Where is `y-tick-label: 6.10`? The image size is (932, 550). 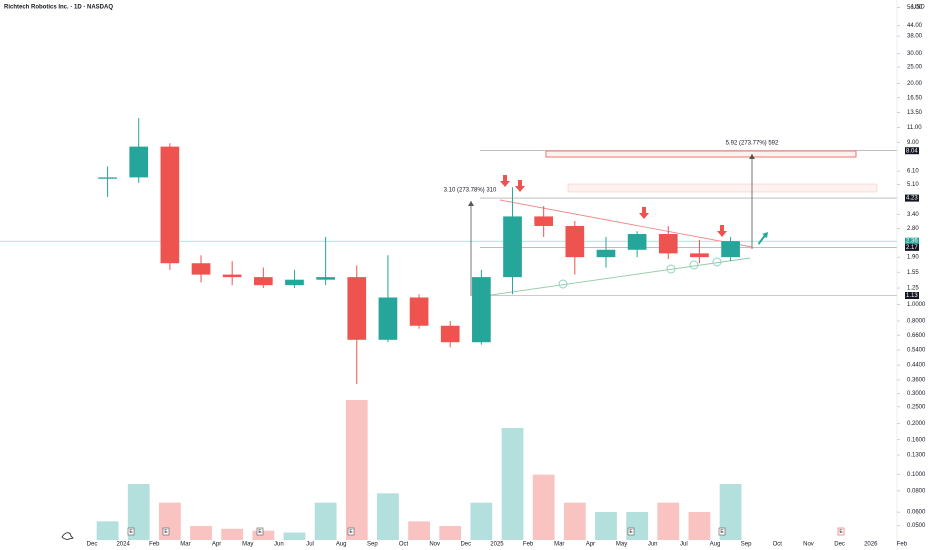 y-tick-label: 6.10 is located at coordinates (913, 172).